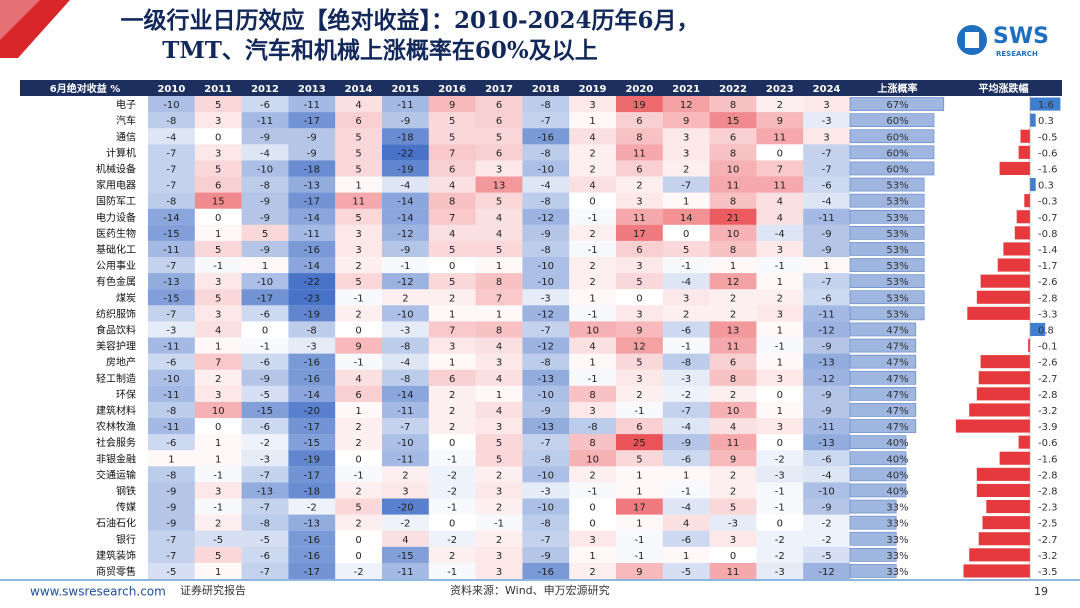 The width and height of the screenshot is (1080, 608). Describe the element at coordinates (405, 363) in the screenshot. I see `cell-value: -4` at that location.